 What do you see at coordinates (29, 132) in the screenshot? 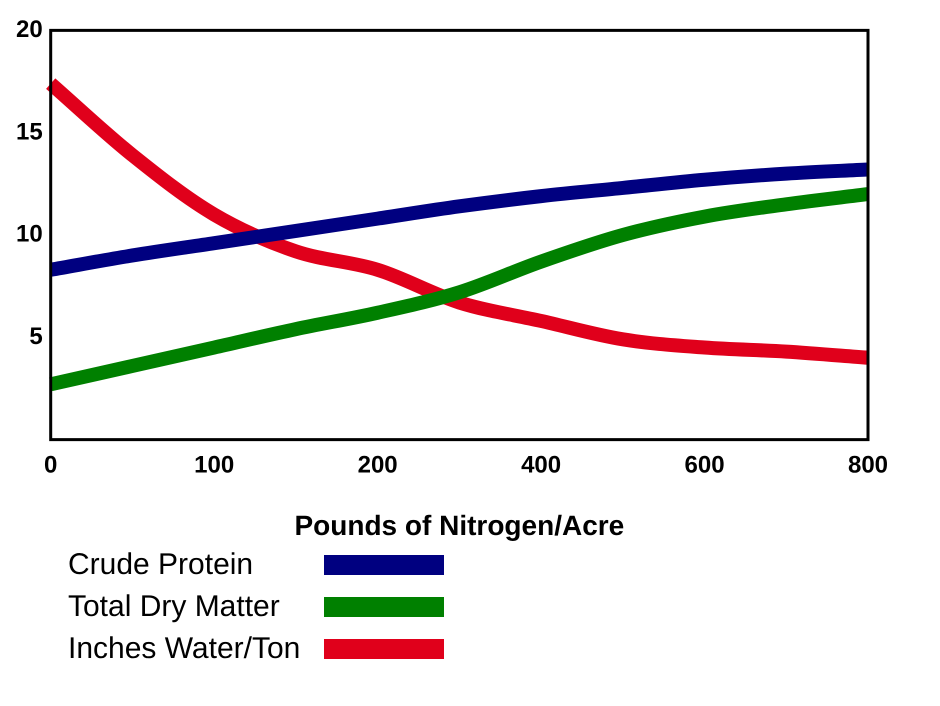
I see `y-tick-label: 15` at bounding box center [29, 132].